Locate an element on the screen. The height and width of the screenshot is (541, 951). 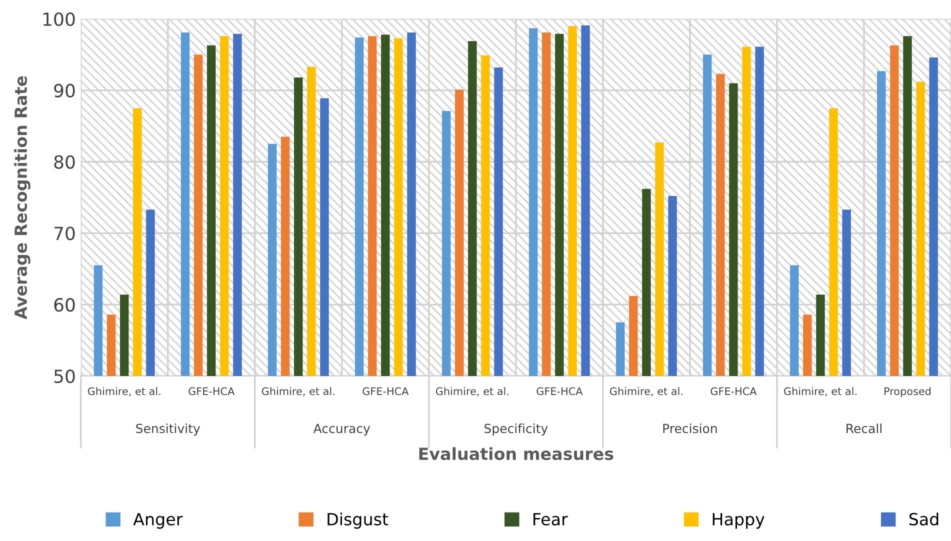
text: Specificity is located at coordinates (516, 430).